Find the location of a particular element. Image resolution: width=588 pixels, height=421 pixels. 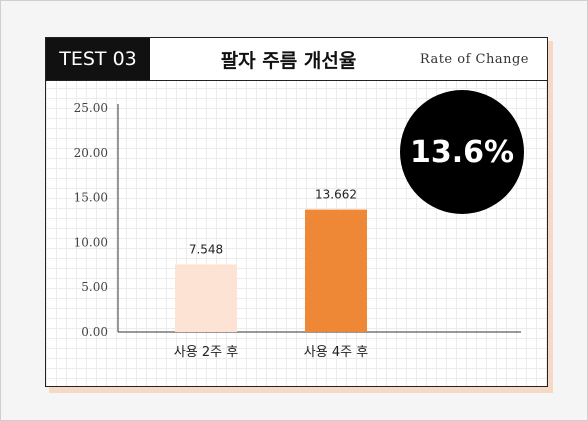

x-category-label: 사용 4주 후 is located at coordinates (336, 352).